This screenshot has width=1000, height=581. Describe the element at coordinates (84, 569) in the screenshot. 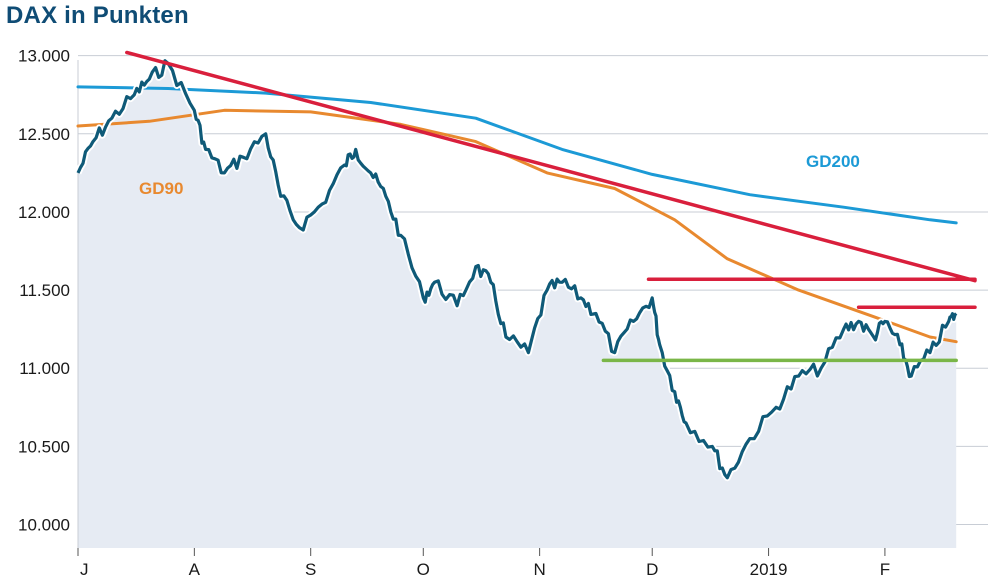

I see `x-tick-label: J` at that location.